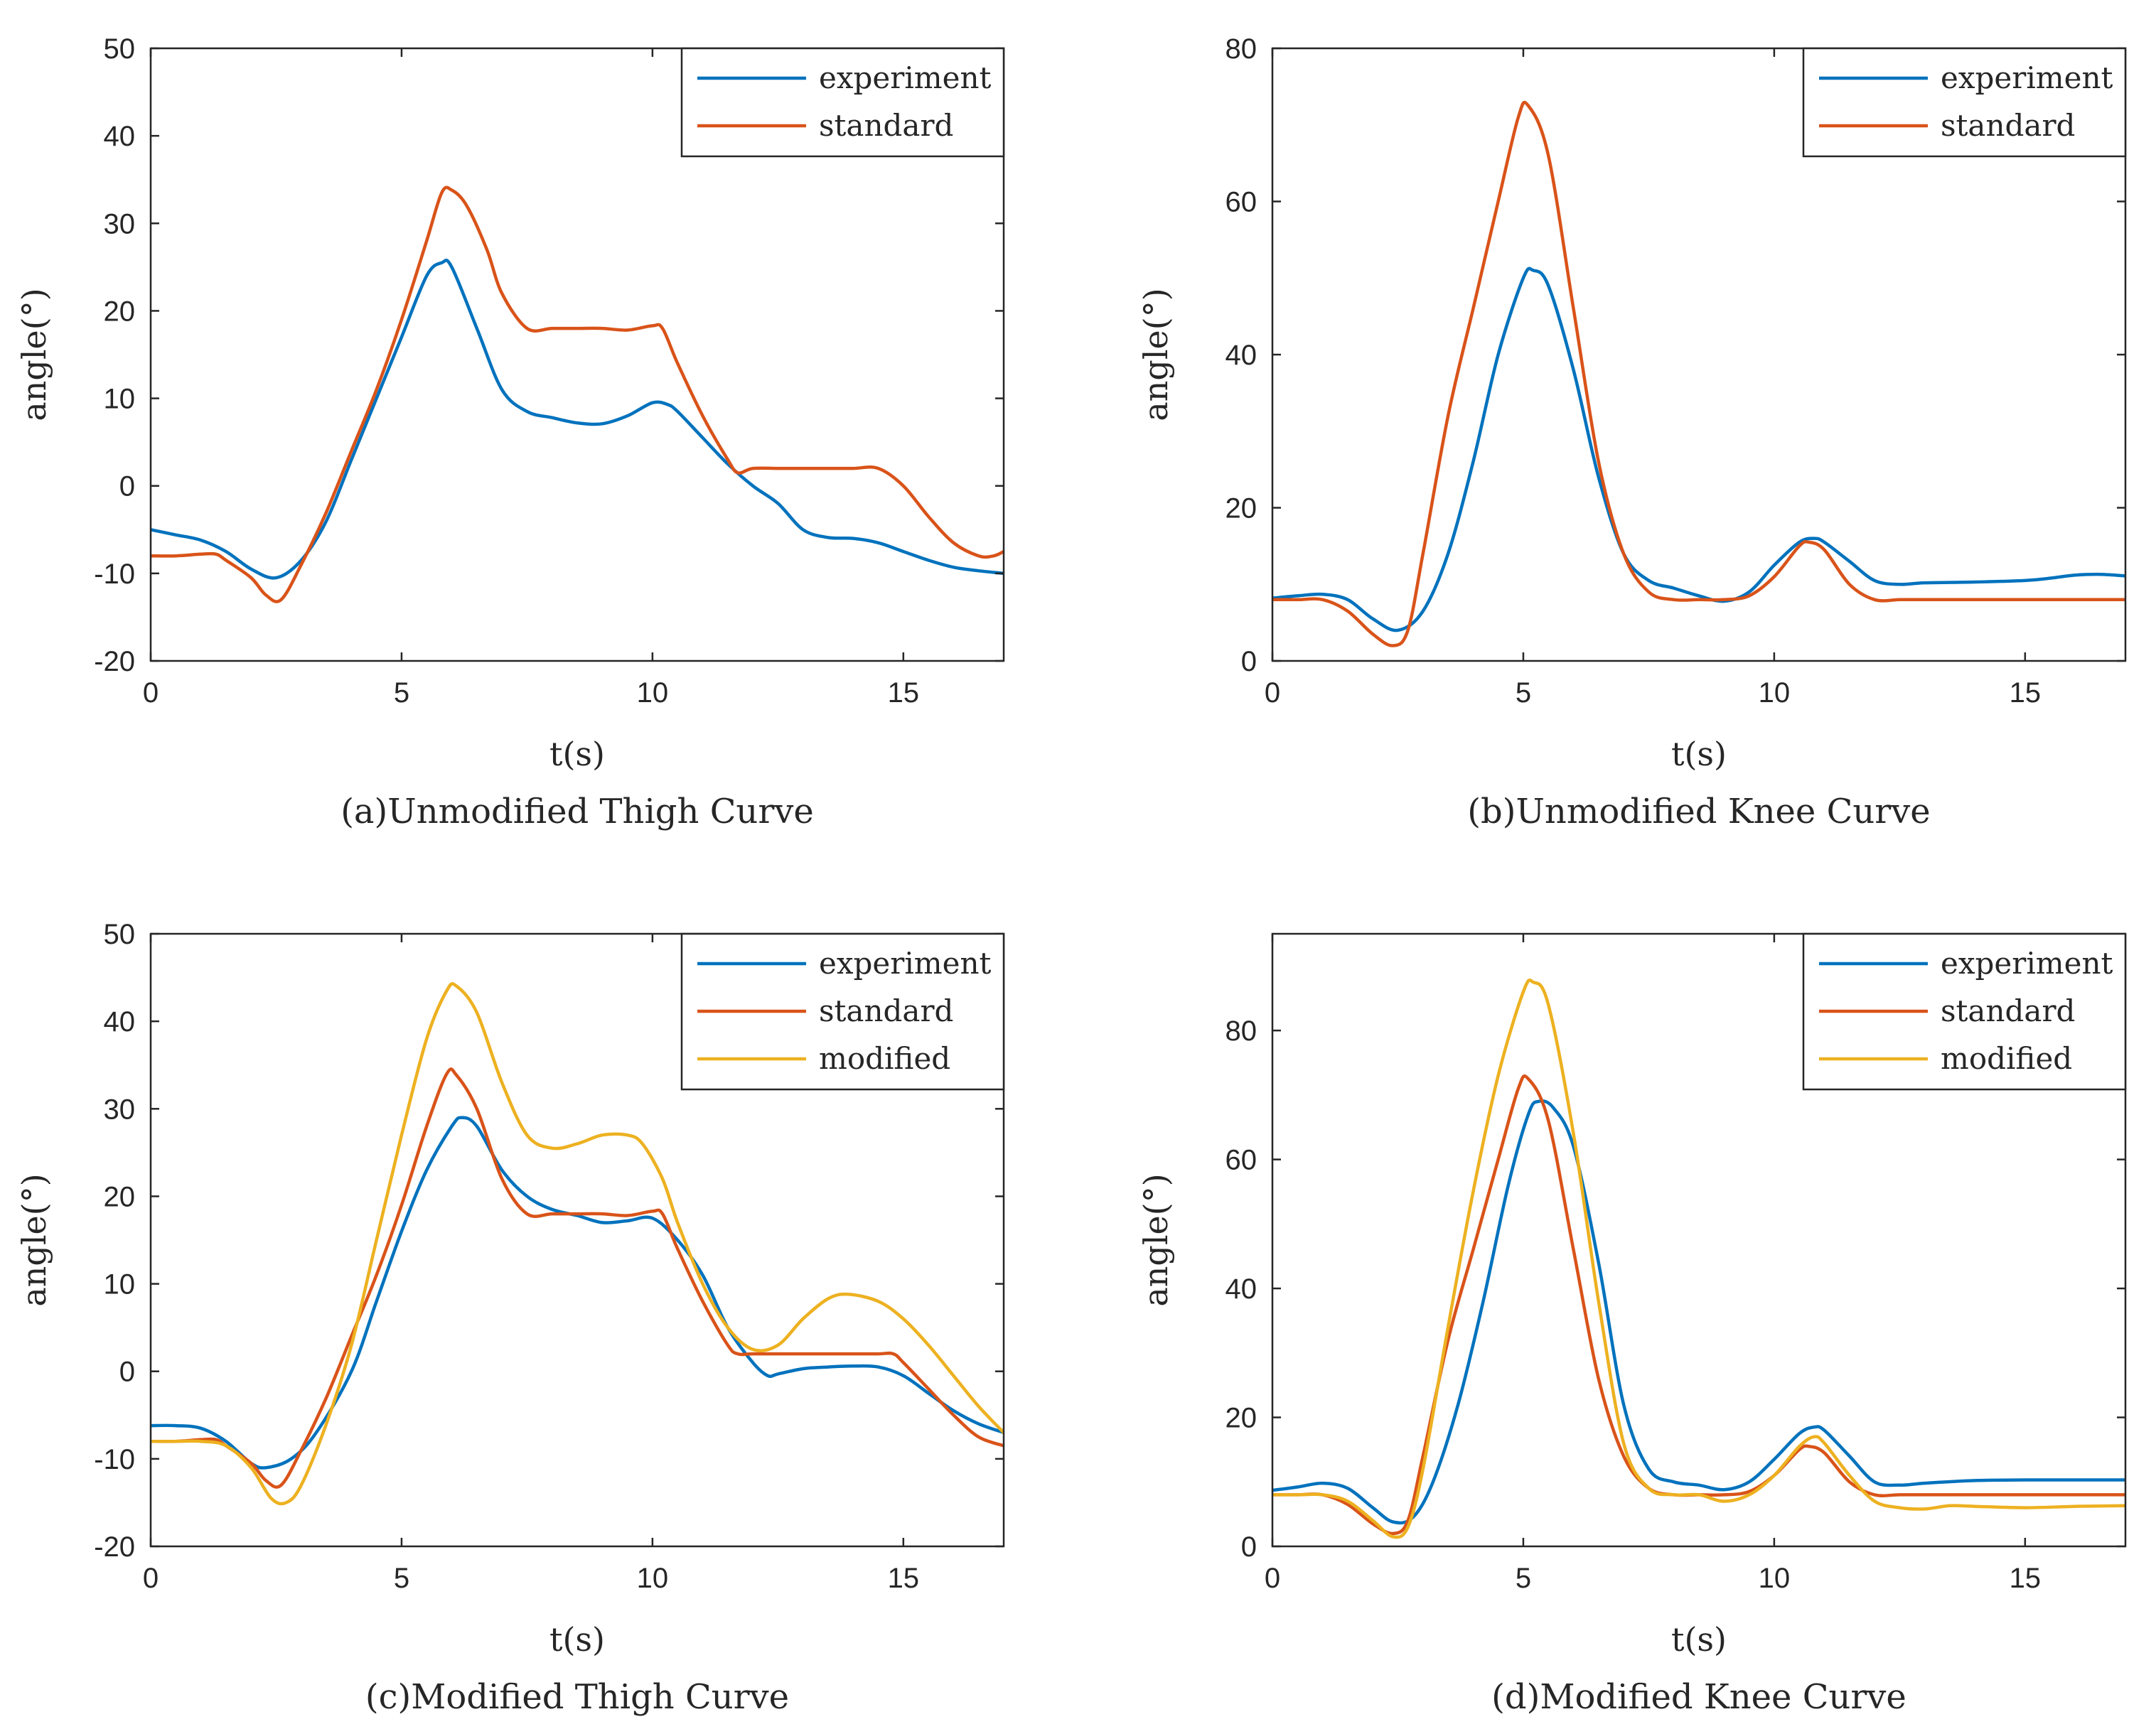 This screenshot has width=2156, height=1729. Describe the element at coordinates (577, 811) in the screenshot. I see `chart-caption: (a)Unmodified Thigh Curve` at that location.